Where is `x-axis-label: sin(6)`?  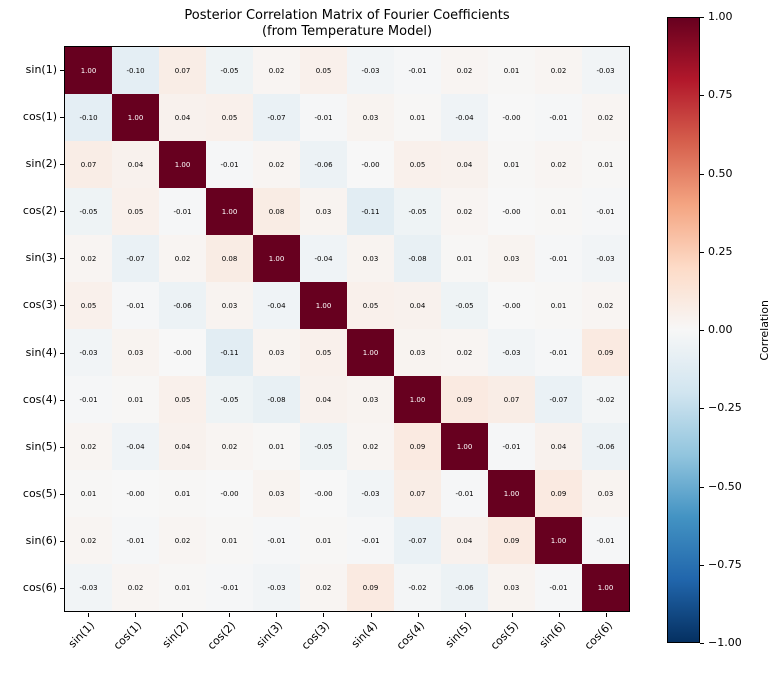
x-axis-label: sin(6) is located at coordinates (553, 635).